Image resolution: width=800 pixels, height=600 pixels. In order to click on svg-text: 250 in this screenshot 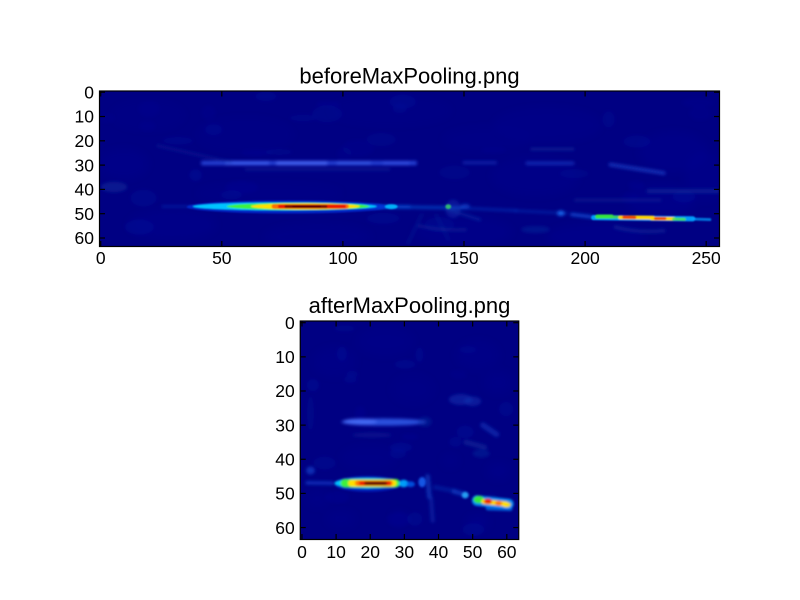, I will do `click(706, 258)`.